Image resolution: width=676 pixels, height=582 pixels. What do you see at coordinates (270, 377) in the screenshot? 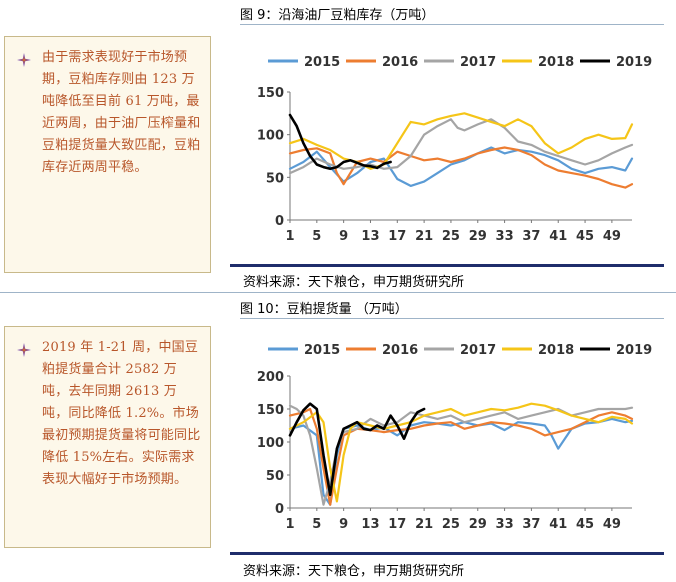
I see `y-tick-label: 200` at bounding box center [270, 377].